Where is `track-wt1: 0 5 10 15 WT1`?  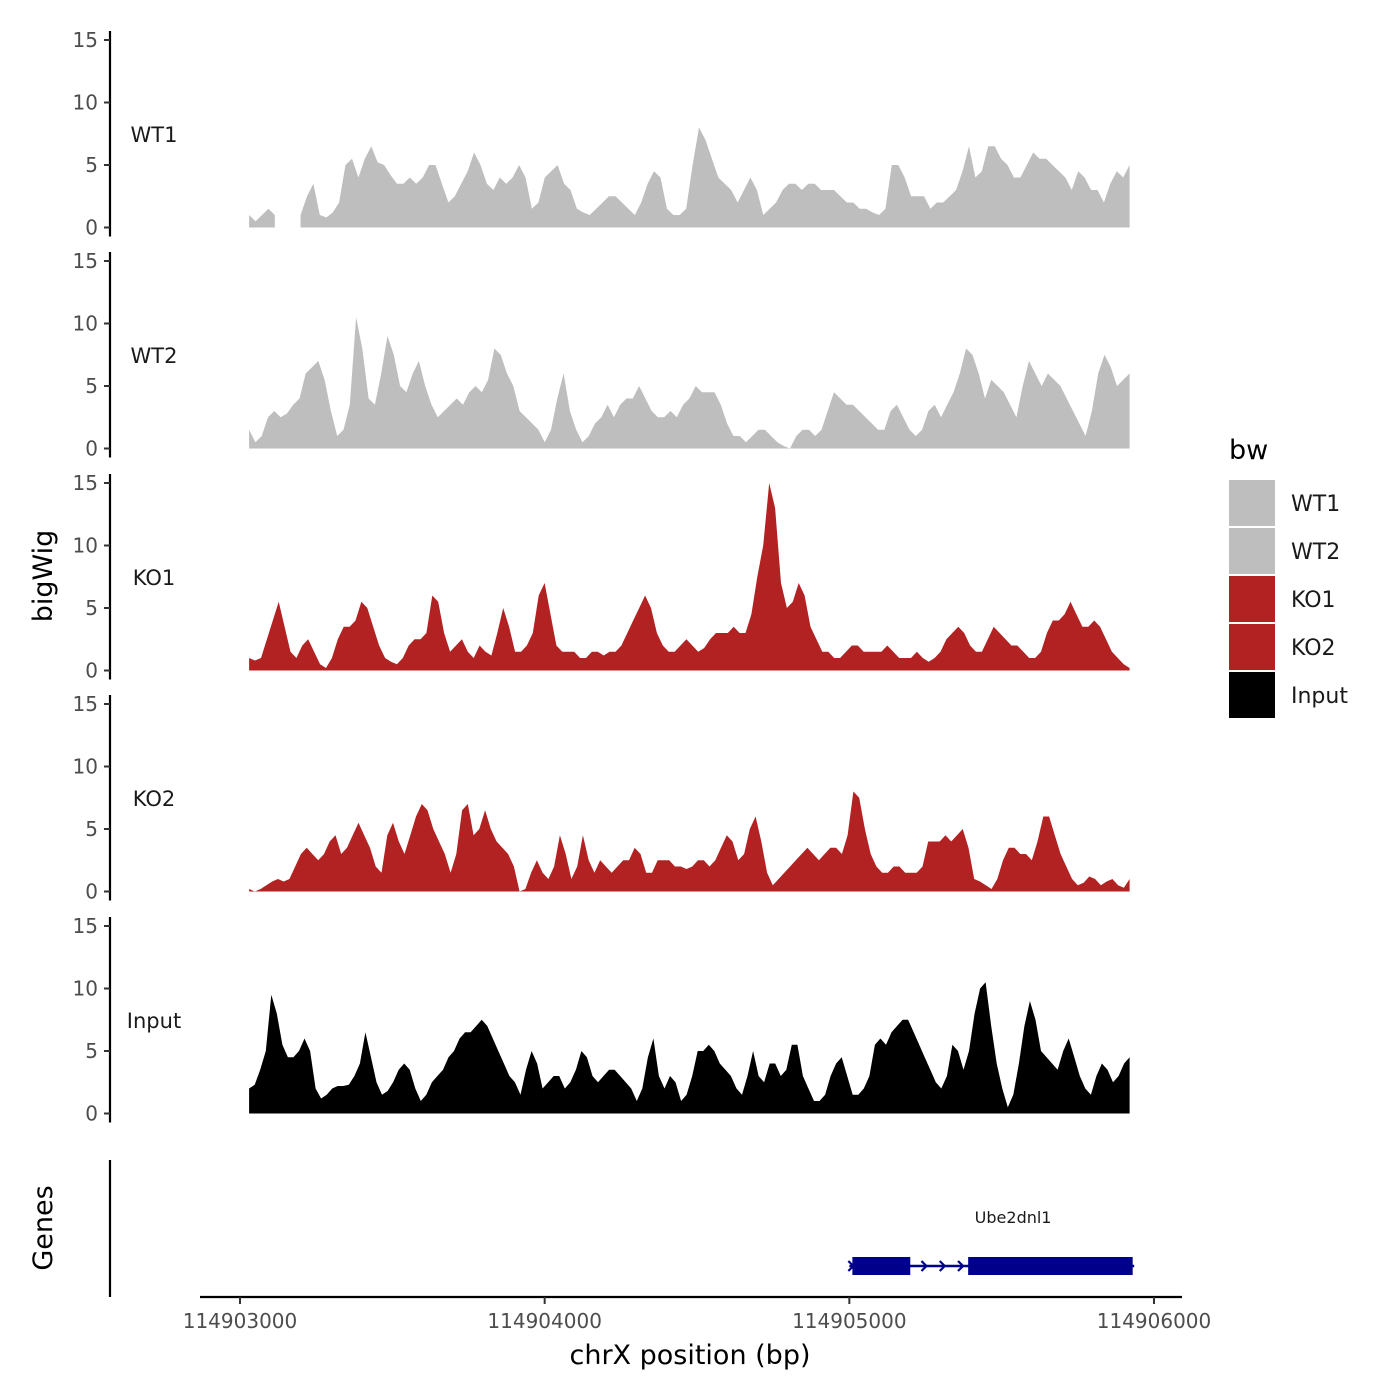
track-wt1: 0 5 10 15 WT1 is located at coordinates (601, 134).